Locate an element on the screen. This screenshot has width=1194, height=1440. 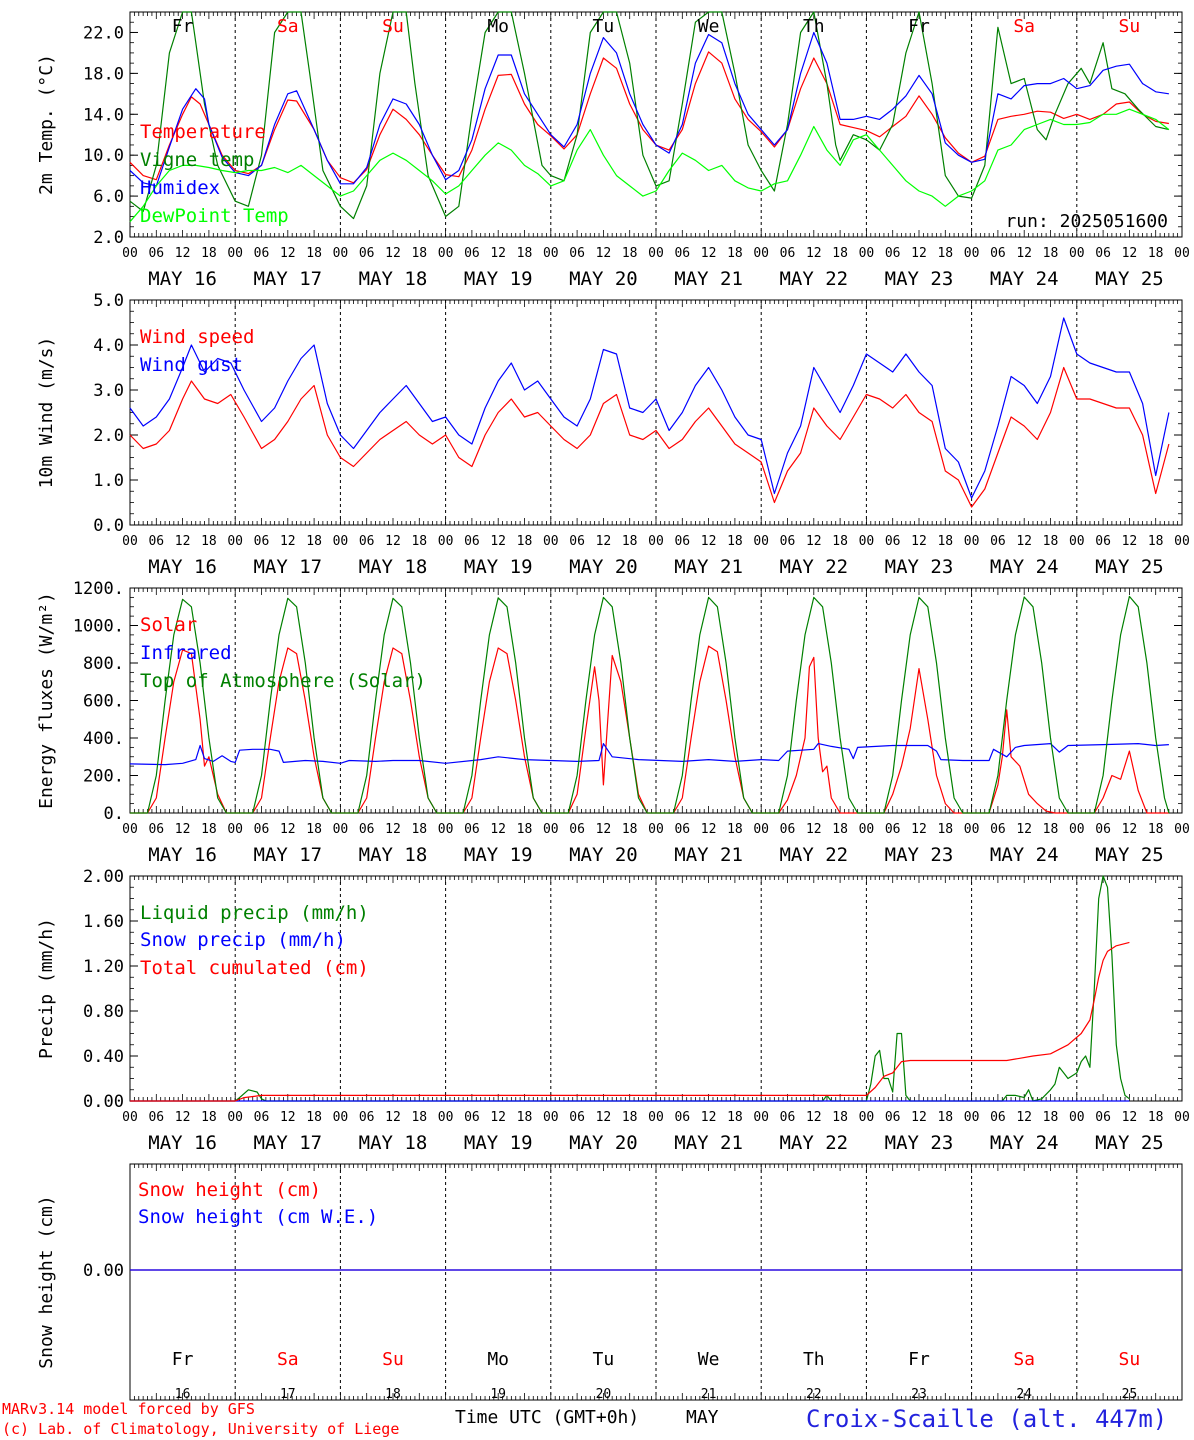
model-credit: MARv3.14 model forced by GFS is located at coordinates (128, 1409).